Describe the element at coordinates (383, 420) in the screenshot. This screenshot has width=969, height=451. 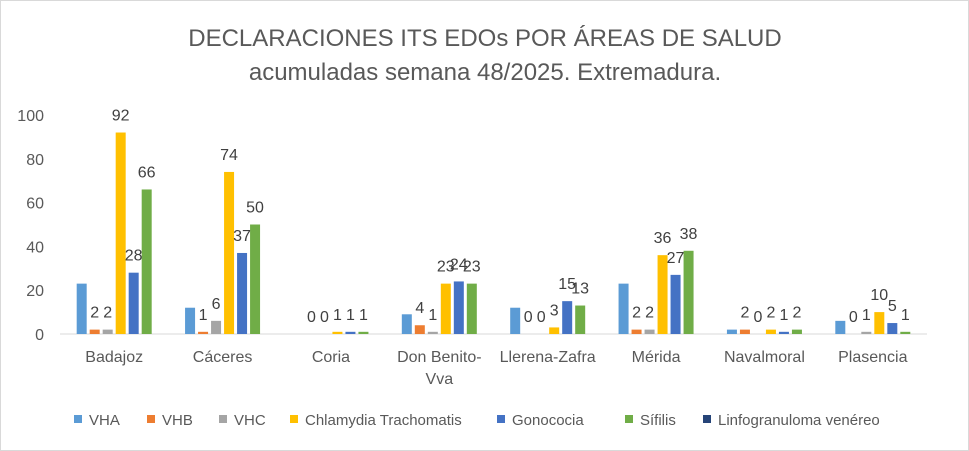
I see `legend-label: Chlamydia Trachomatis` at that location.